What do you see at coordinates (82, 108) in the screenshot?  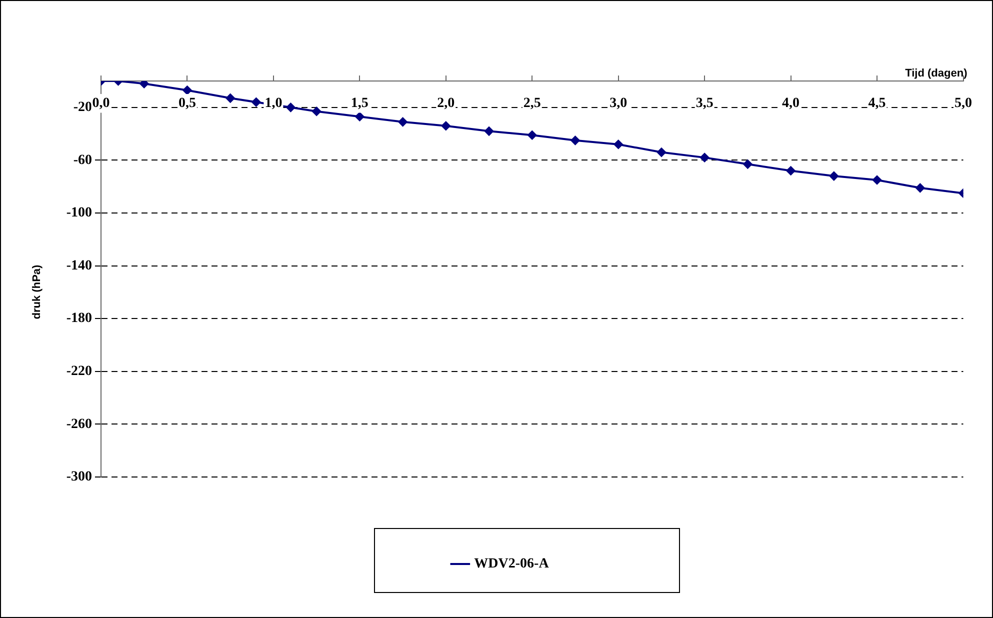 I see `y-tick-label: -20` at bounding box center [82, 108].